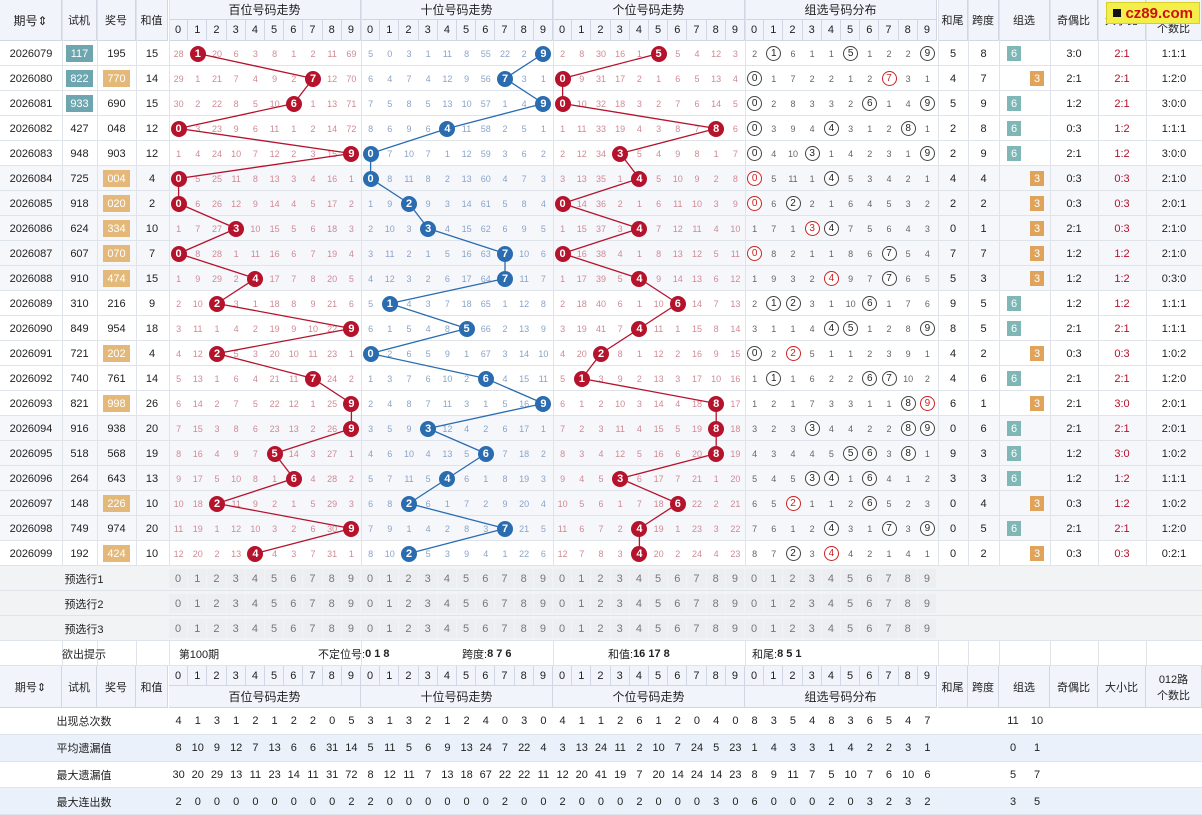 This screenshot has height=815, width=1202. Describe the element at coordinates (31, 20) in the screenshot. I see `period-header: 期号⇕` at that location.